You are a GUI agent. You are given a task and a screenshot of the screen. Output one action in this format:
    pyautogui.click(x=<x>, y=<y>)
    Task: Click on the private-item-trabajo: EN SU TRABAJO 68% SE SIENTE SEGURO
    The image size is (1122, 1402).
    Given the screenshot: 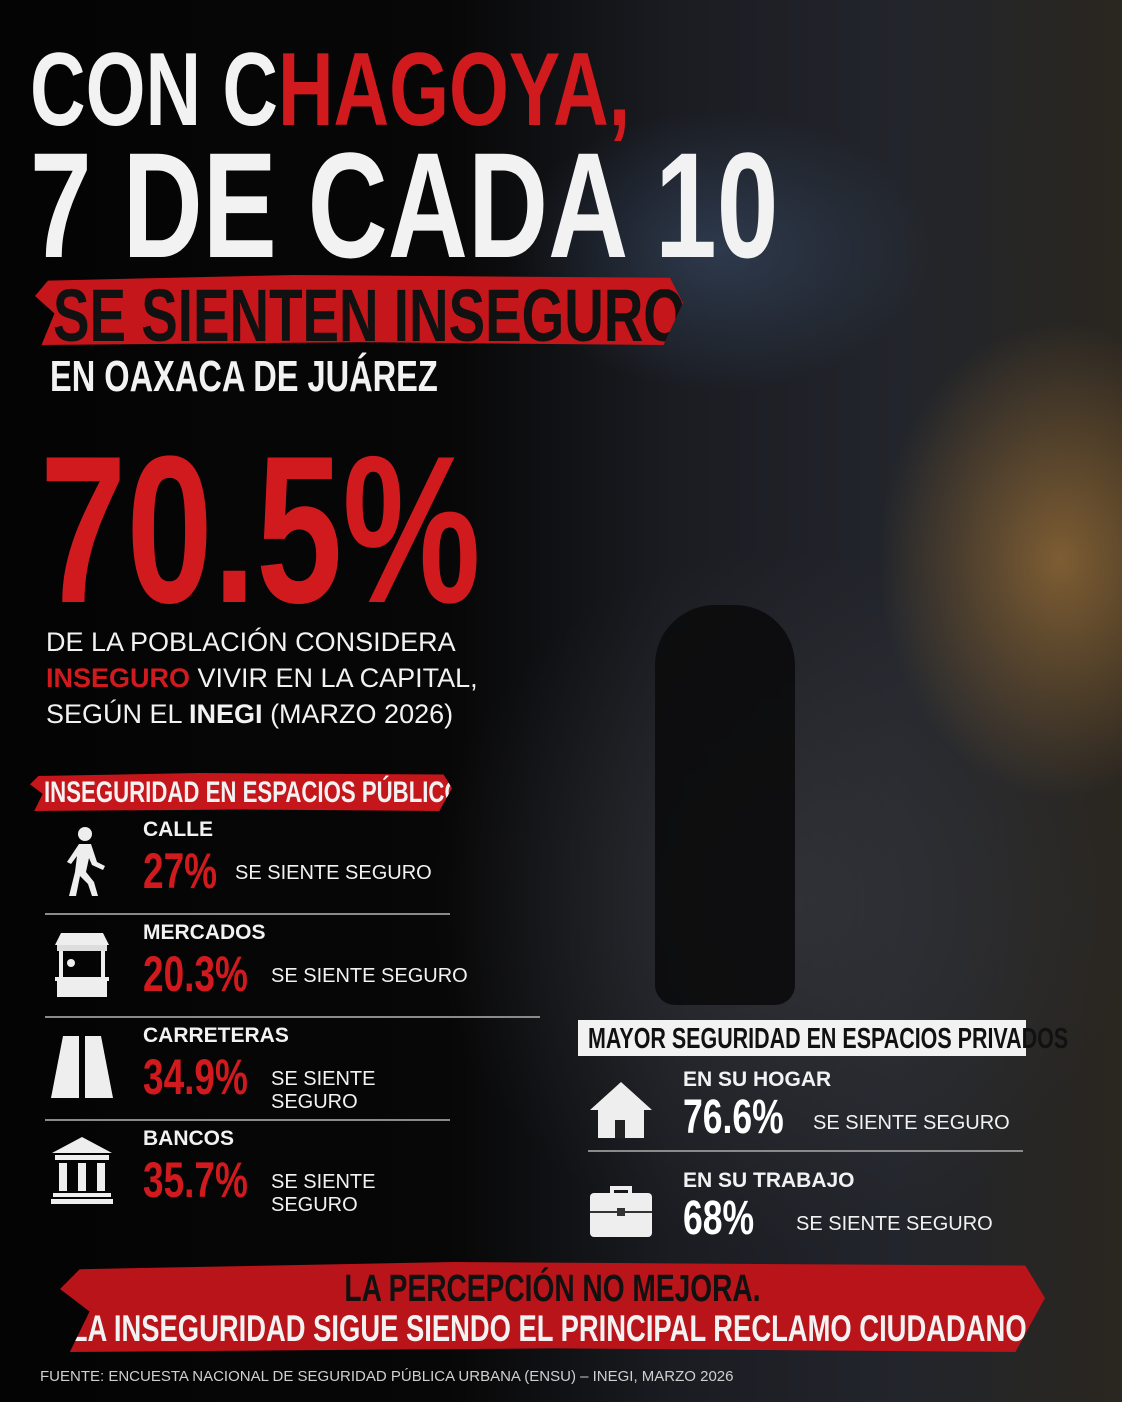 What is the action you would take?
    pyautogui.click(x=805, y=1208)
    